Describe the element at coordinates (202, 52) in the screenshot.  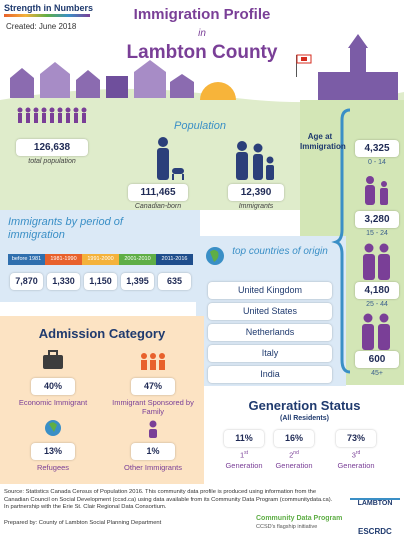
I see `place-name: Lambton County` at that location.